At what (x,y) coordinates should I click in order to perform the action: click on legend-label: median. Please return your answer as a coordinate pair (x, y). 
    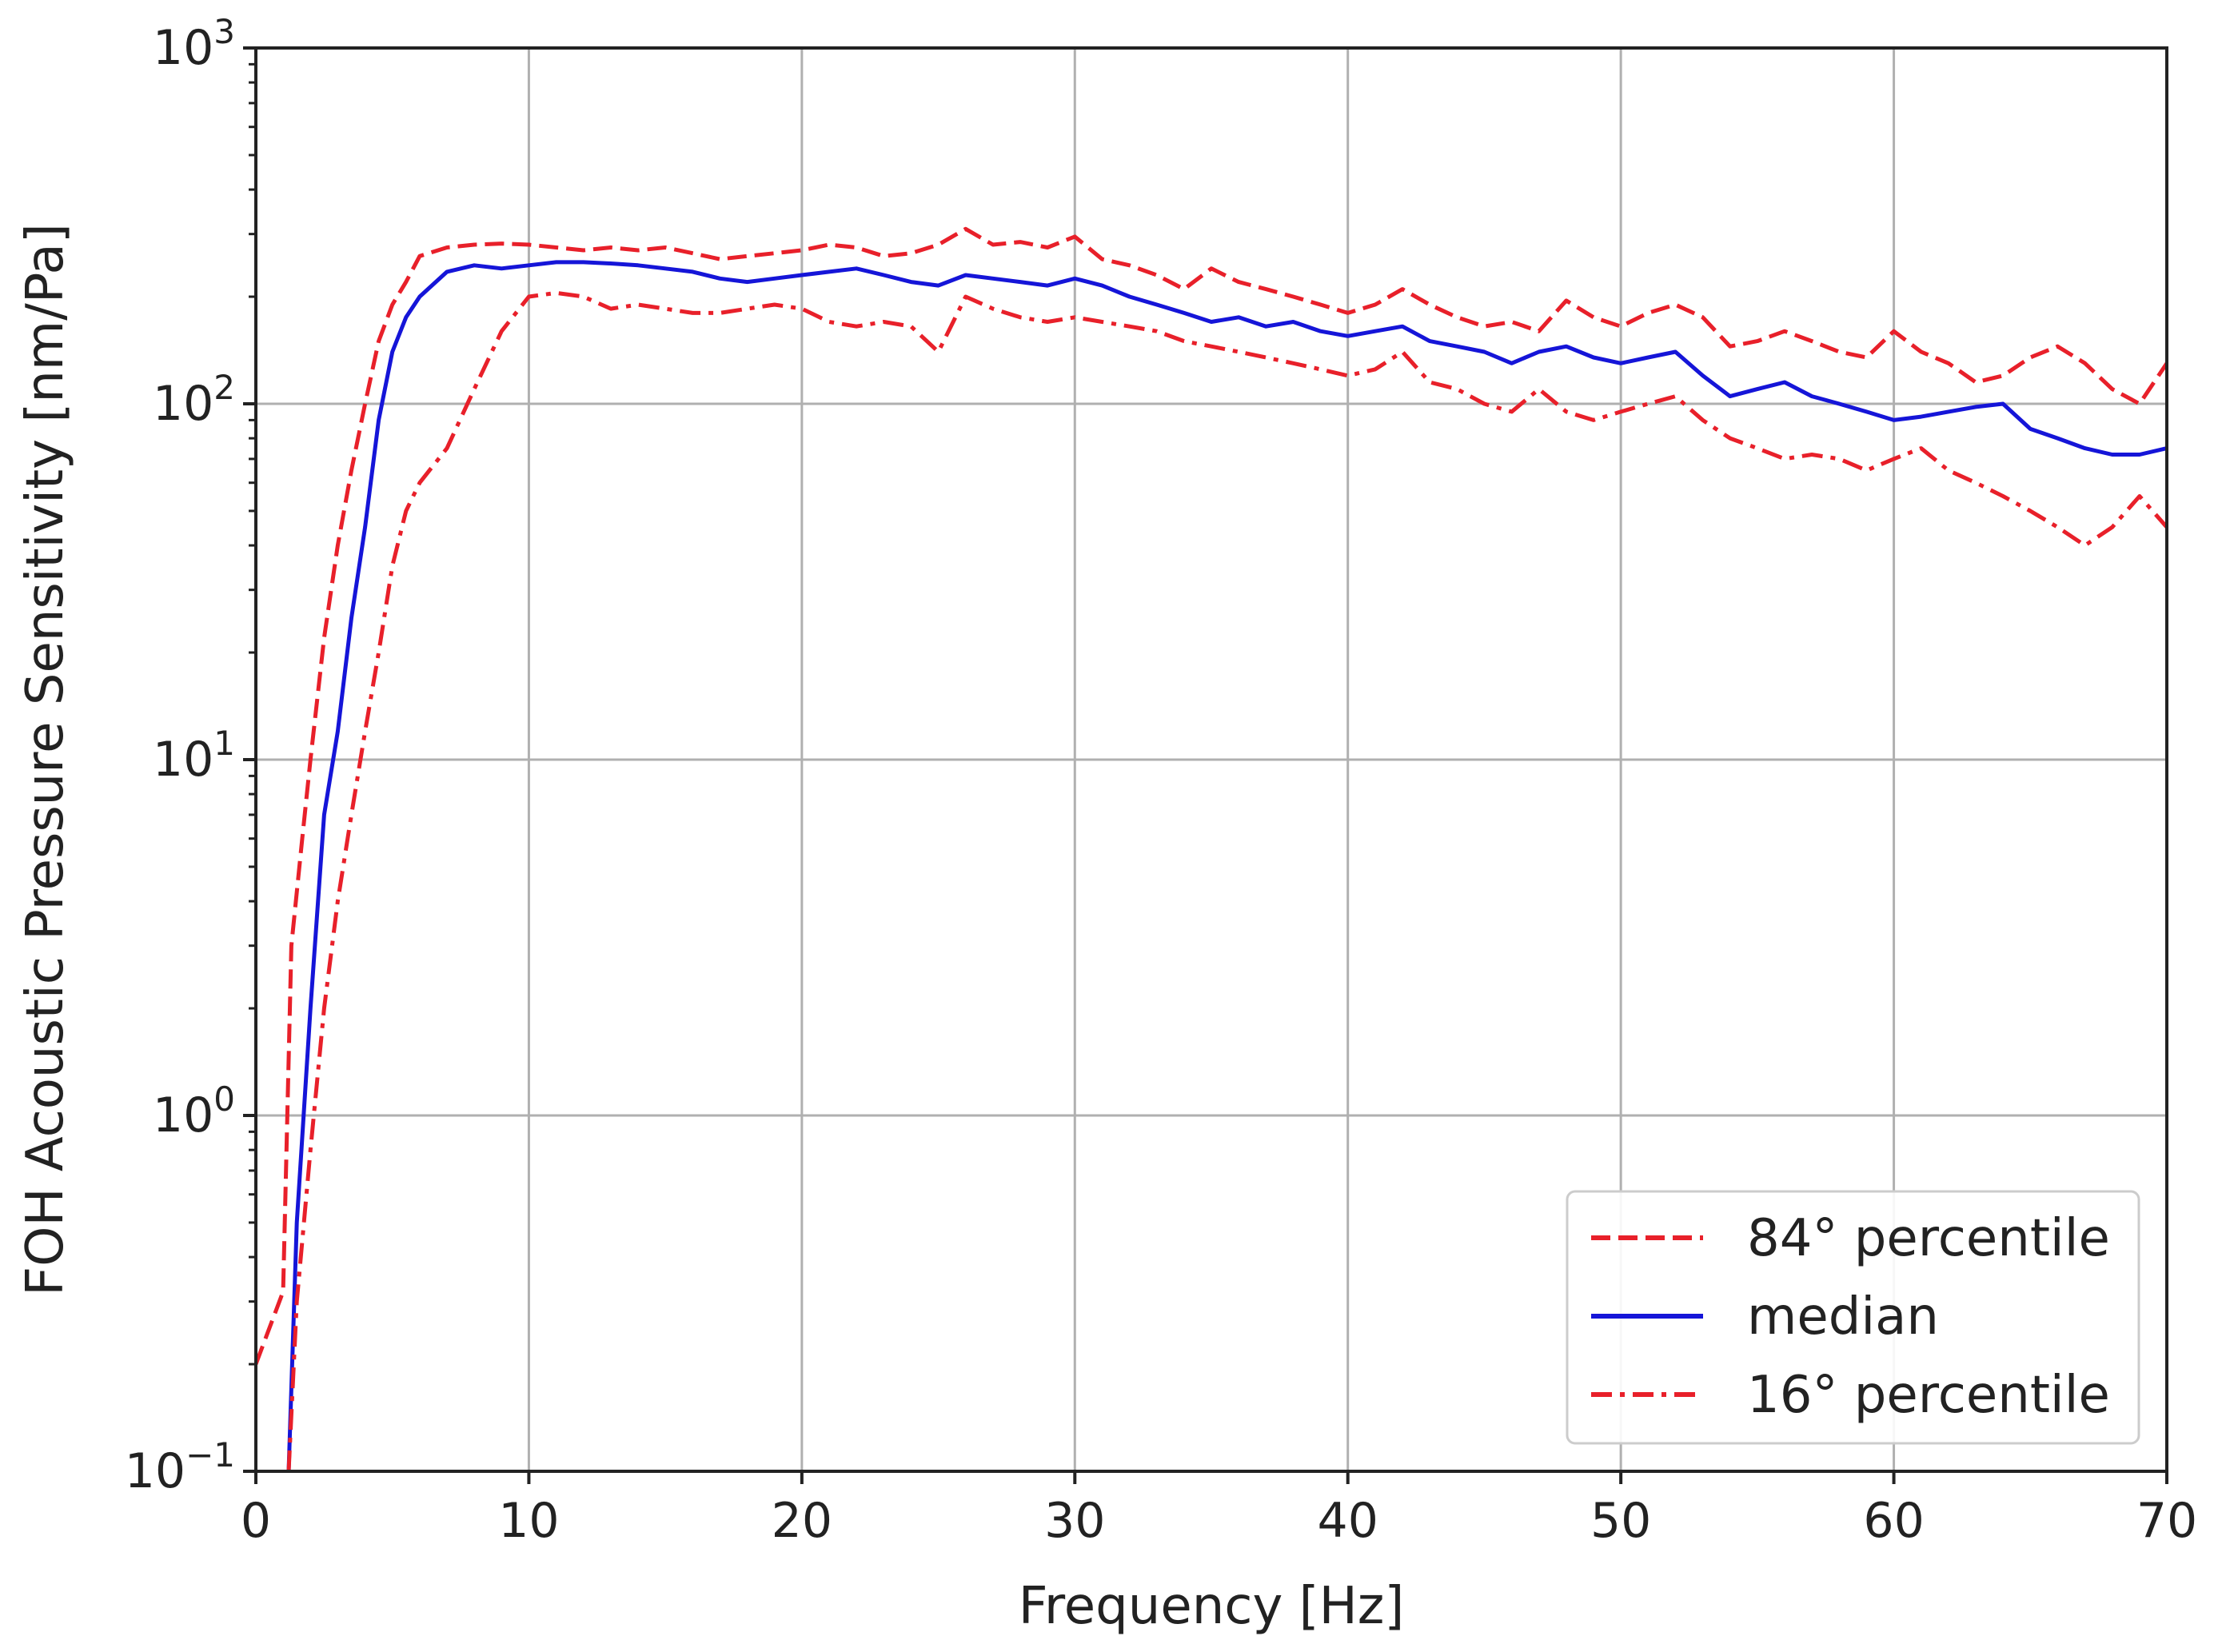
    Looking at the image, I should click on (1843, 1317).